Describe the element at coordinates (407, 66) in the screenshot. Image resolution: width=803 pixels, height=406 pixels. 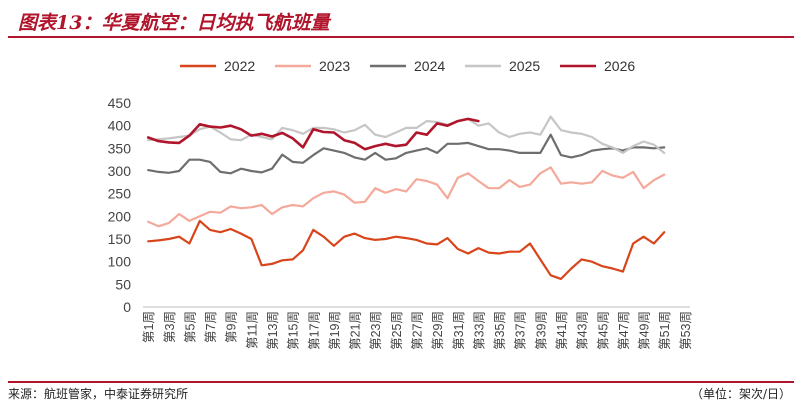
I see `chart-legend: 2022 2023 2024 2025 2026` at that location.